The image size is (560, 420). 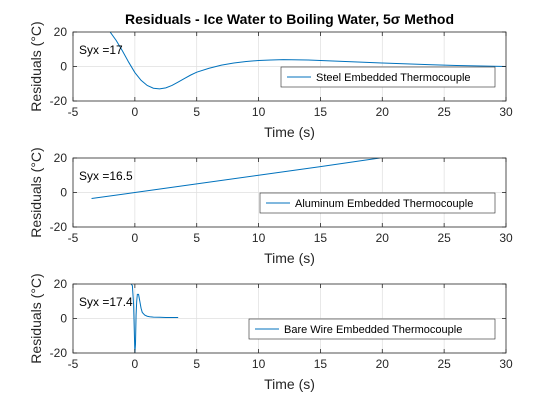 I want to click on legend: Bare Wire Embedded Thermocouple, so click(x=372, y=329).